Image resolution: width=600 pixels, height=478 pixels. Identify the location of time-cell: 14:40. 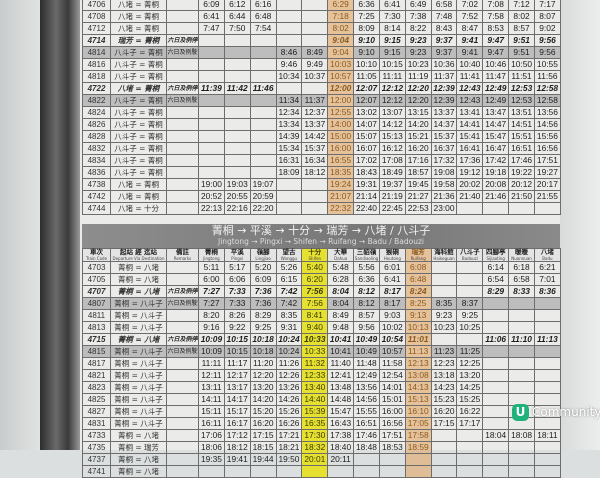
(315, 399).